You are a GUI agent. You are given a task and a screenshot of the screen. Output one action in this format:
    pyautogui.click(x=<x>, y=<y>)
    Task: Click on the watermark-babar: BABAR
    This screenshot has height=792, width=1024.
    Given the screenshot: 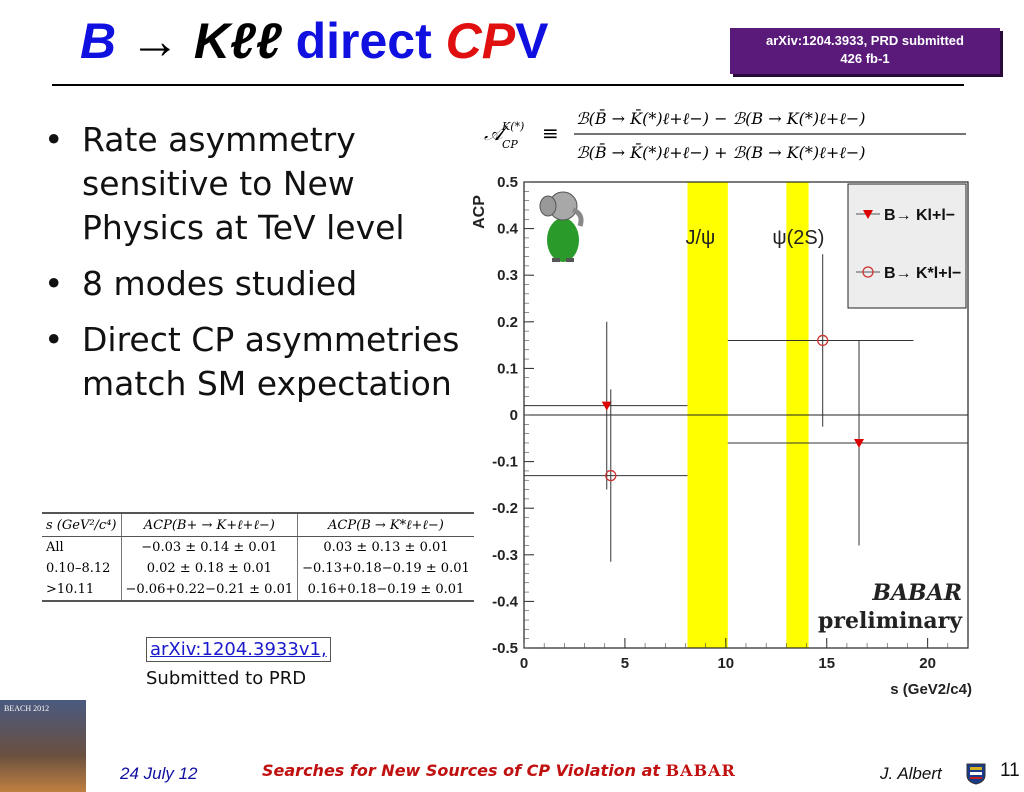 What is the action you would take?
    pyautogui.click(x=916, y=593)
    